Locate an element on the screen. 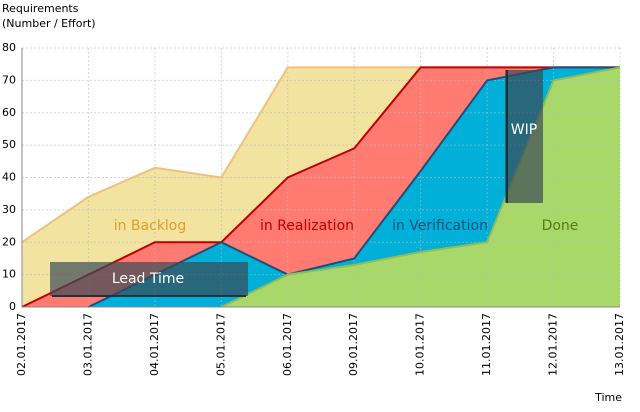 Image resolution: width=640 pixels, height=412 pixels. y-tick-label: 70 is located at coordinates (9, 79).